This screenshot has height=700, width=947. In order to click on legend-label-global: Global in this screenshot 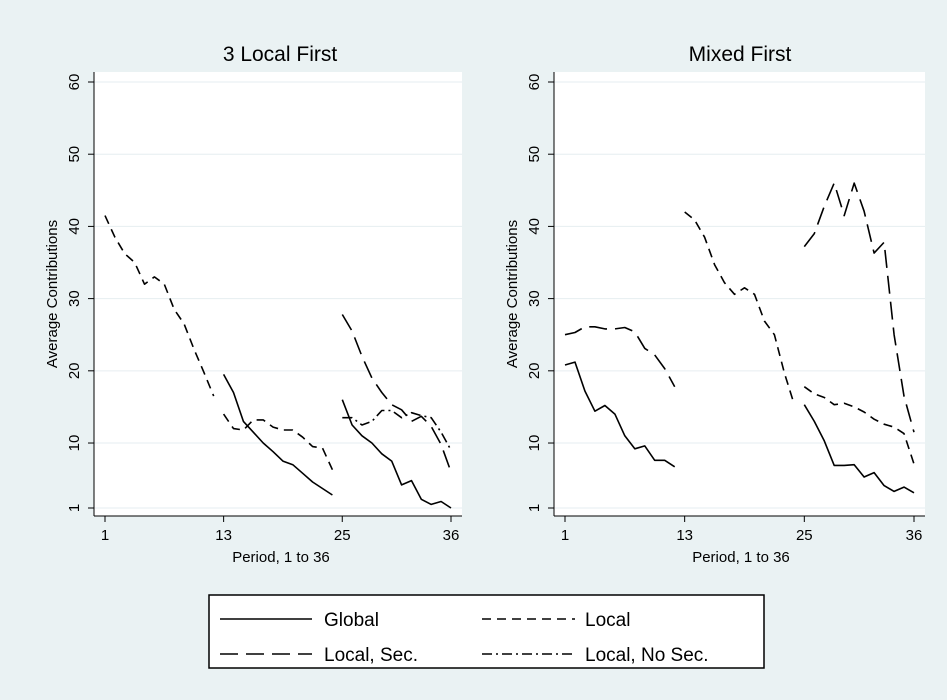, I will do `click(351, 620)`.